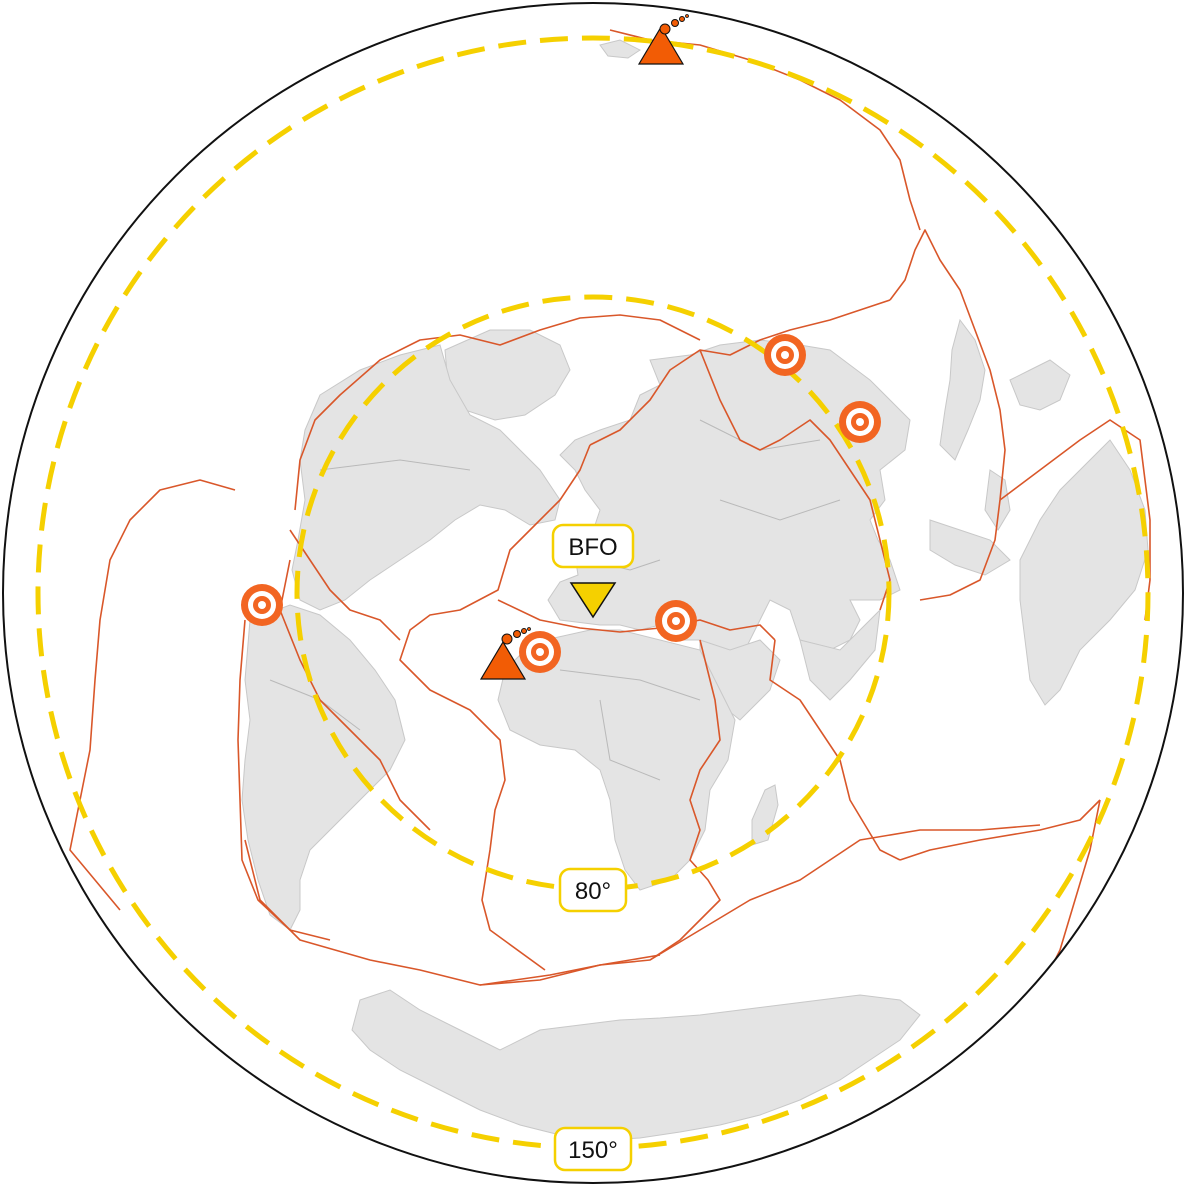 The image size is (1187, 1187). Describe the element at coordinates (620, 49) in the screenshot. I see `land-pacific-islands` at that location.